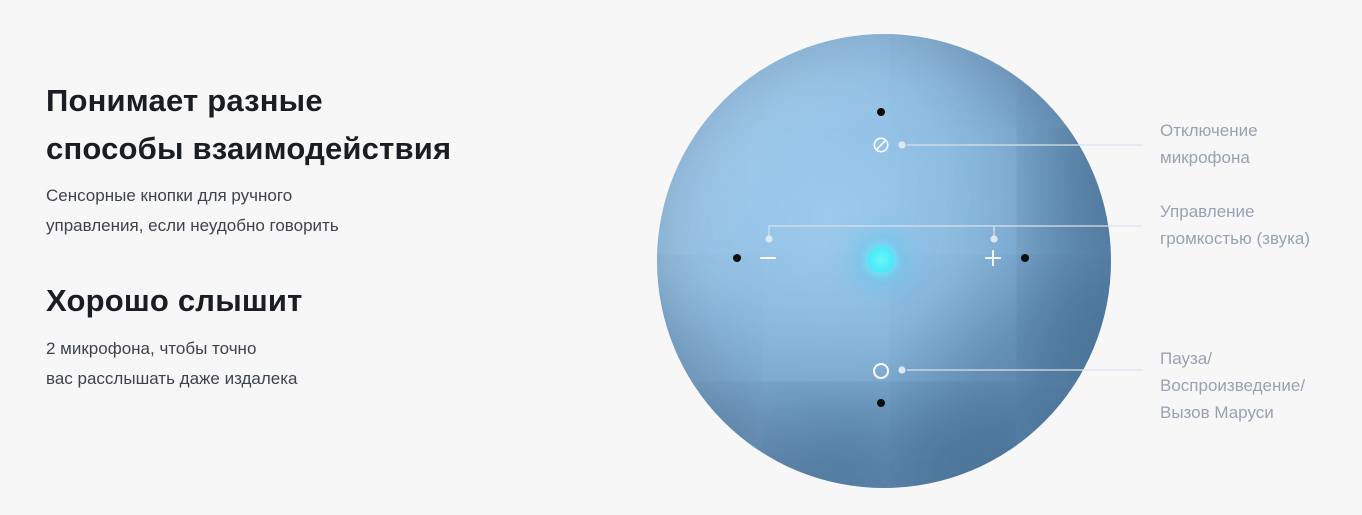 The height and width of the screenshot is (515, 1362). What do you see at coordinates (881, 147) in the screenshot?
I see `mute-microphone-icon` at bounding box center [881, 147].